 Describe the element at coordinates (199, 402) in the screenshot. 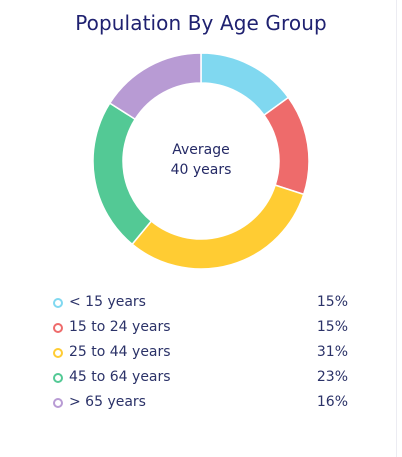

I see `legend-item: > 65 years 16%` at that location.